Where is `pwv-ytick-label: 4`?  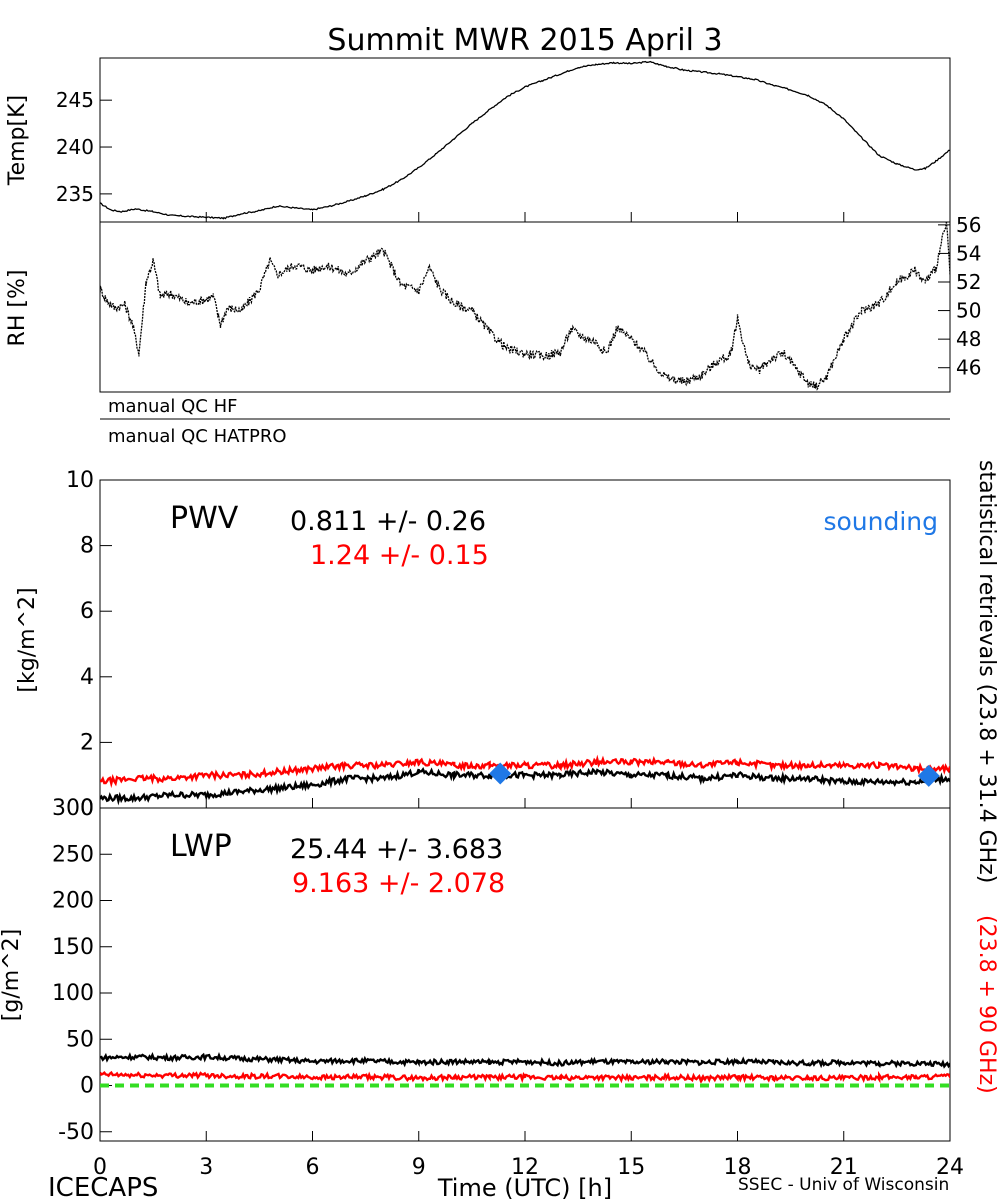
pwv-ytick-label: 4 is located at coordinates (87, 677).